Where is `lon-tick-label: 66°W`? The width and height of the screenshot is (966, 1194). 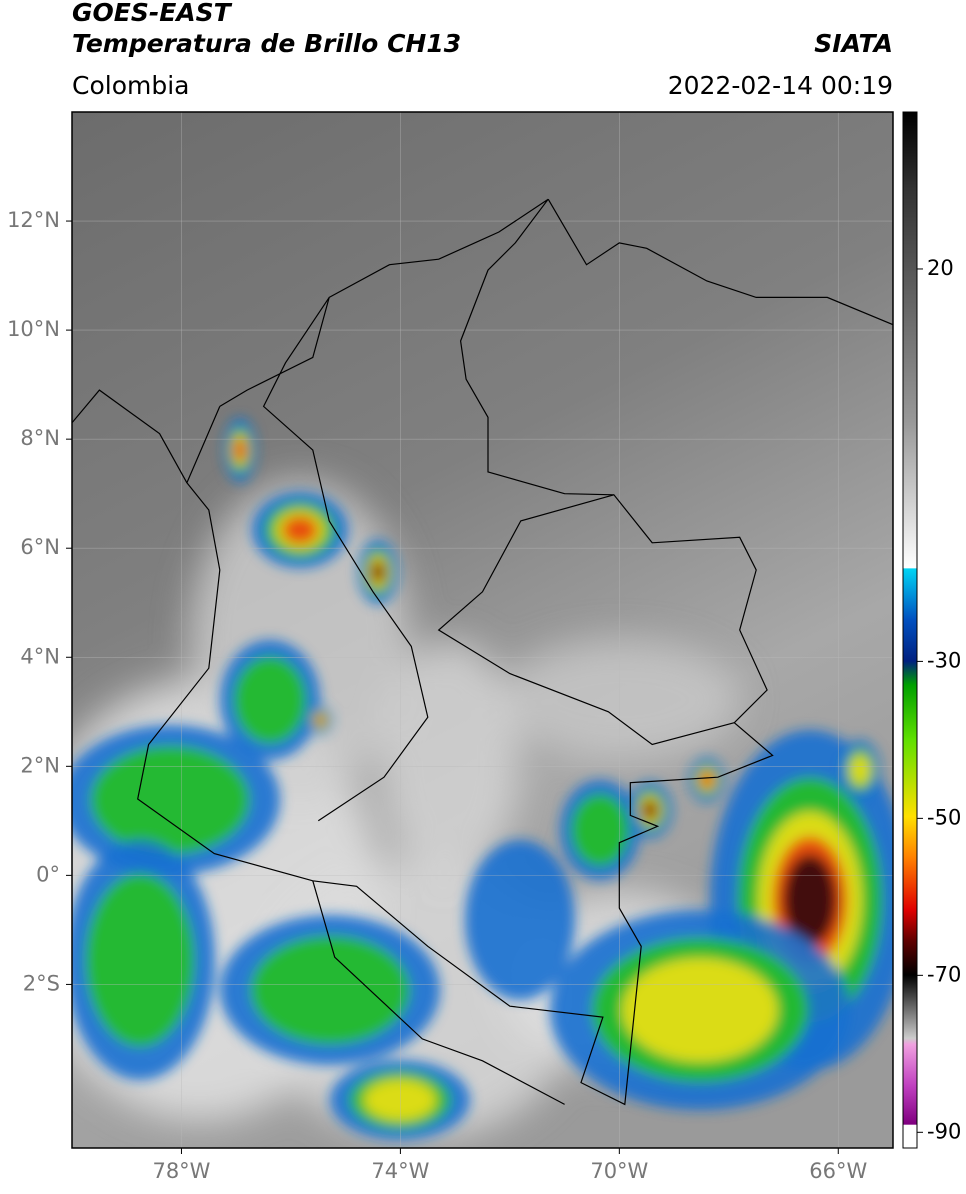 lon-tick-label: 66°W is located at coordinates (838, 1171).